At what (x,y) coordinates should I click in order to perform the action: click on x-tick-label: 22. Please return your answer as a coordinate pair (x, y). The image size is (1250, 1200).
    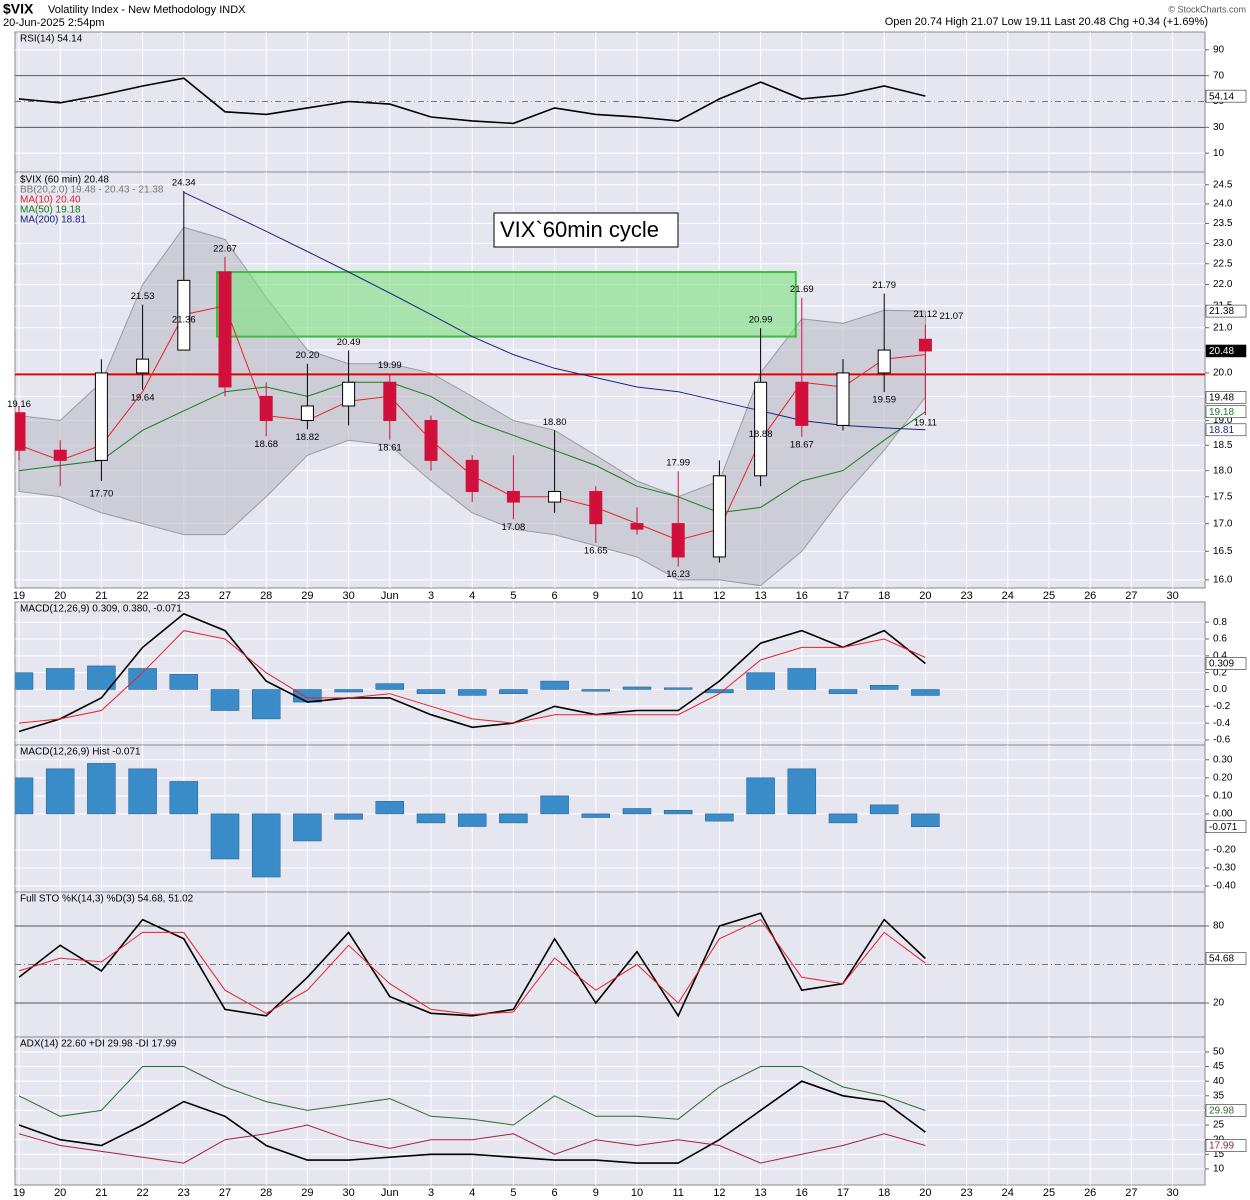
    Looking at the image, I should click on (142, 596).